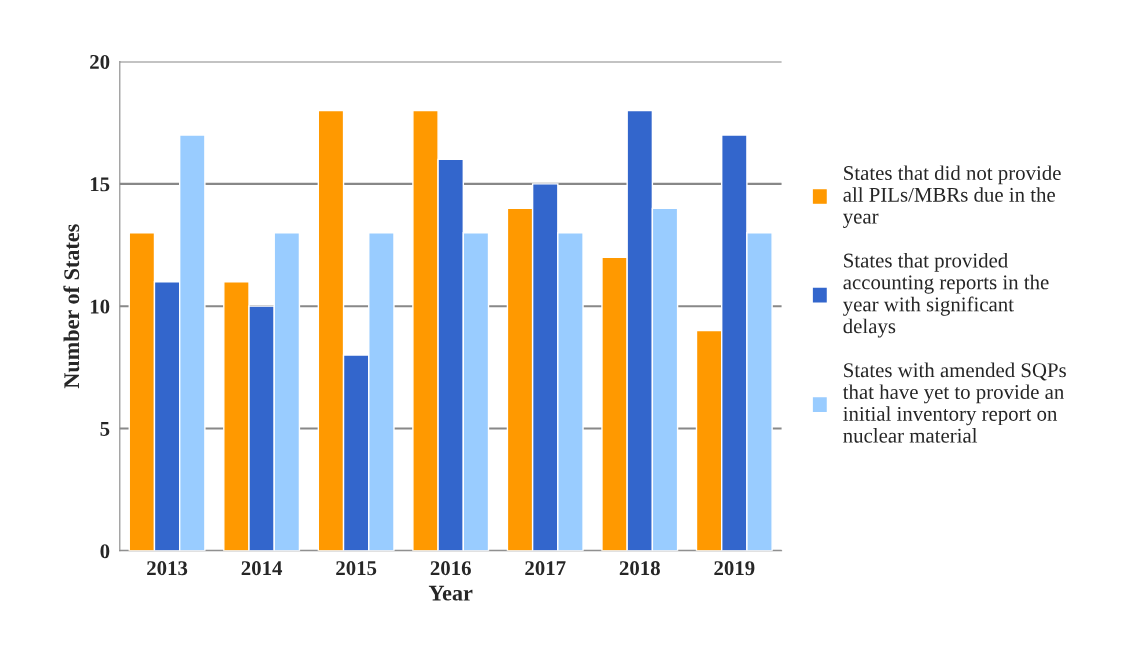  Describe the element at coordinates (450, 568) in the screenshot. I see `x-tick-label: 2016` at that location.